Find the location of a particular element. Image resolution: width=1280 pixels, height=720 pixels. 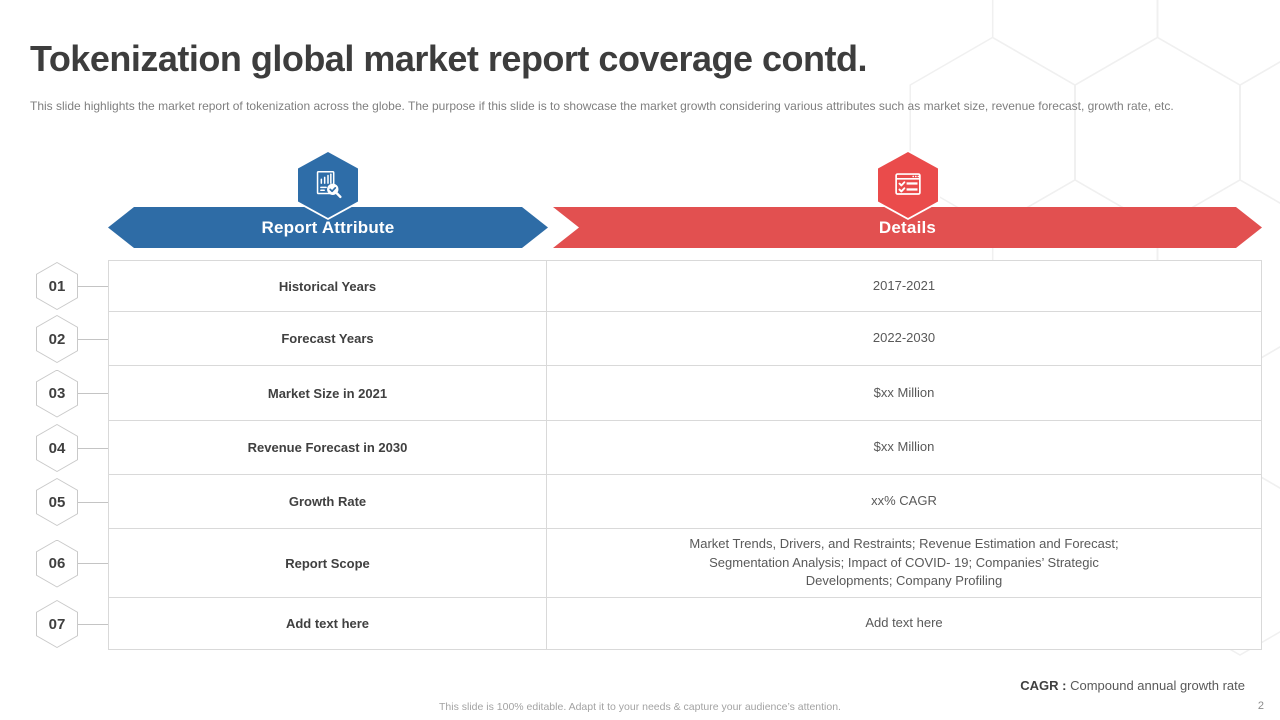

row-number-area: 05 is located at coordinates (72, 502).